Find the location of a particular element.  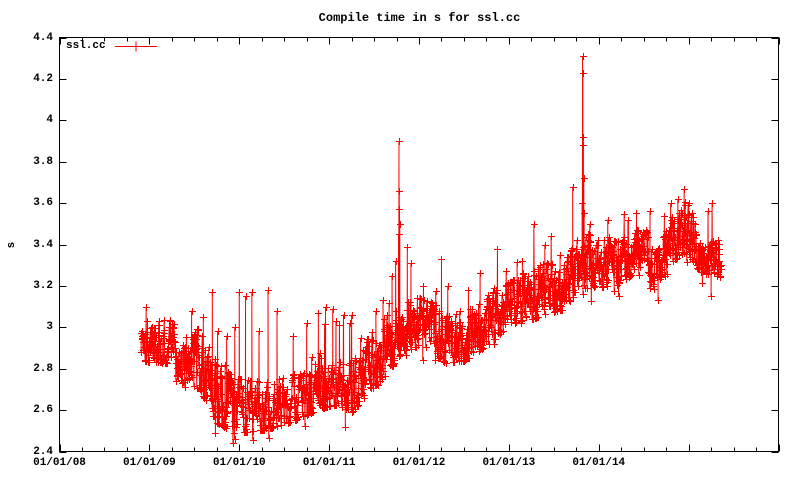

y-tick-label: 2.4 is located at coordinates (43, 451).